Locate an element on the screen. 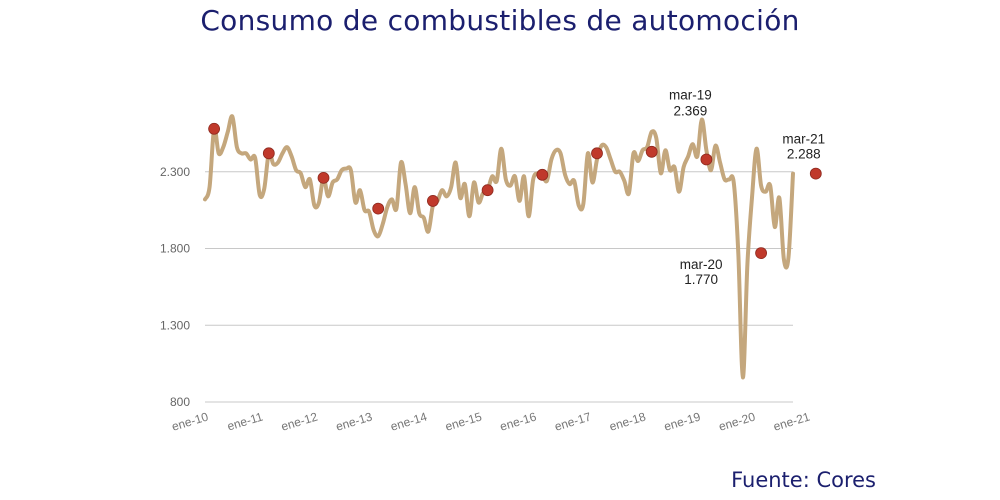  y-tick-label: 2.300 is located at coordinates (175, 172).